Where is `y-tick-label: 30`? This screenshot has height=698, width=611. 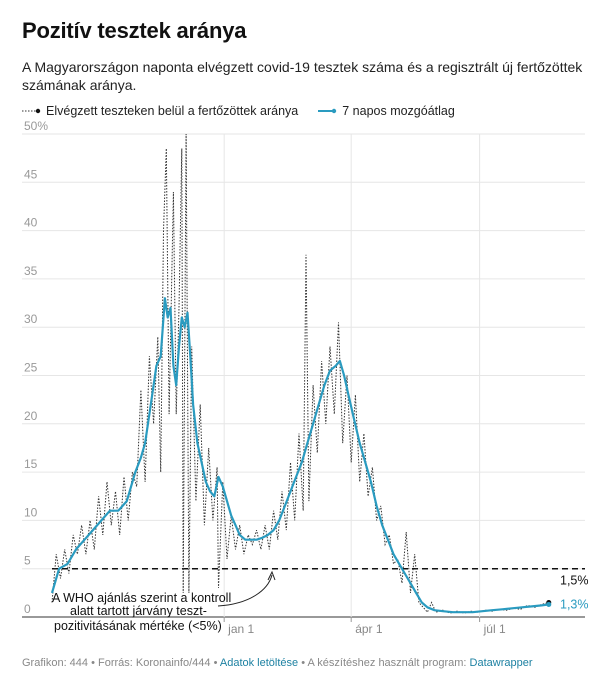
y-tick-label: 30 is located at coordinates (31, 319).